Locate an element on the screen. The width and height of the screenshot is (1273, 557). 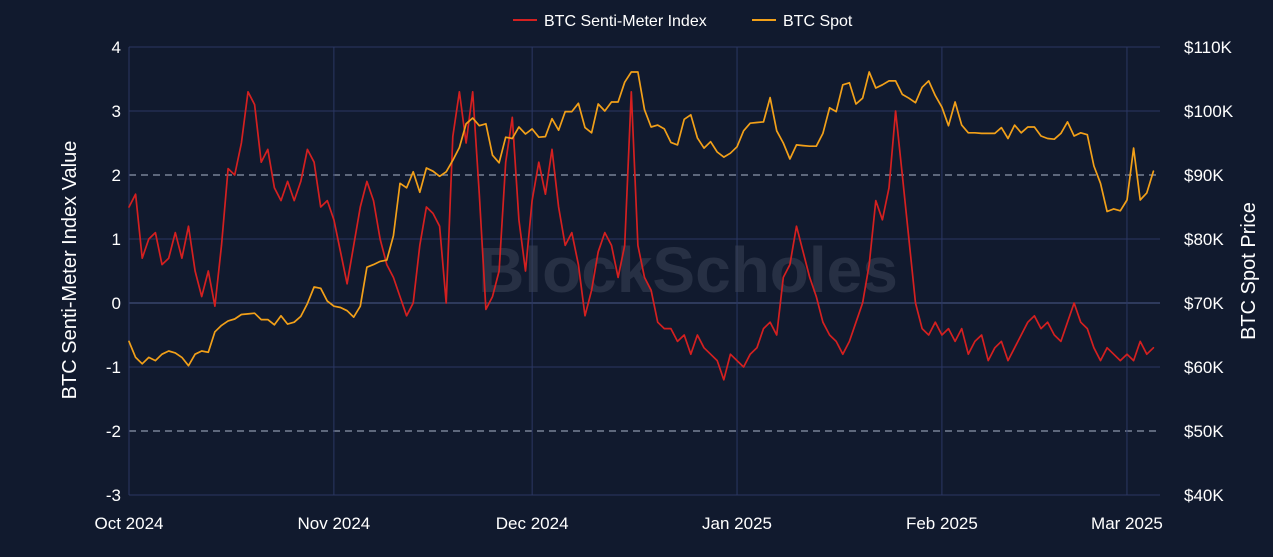
y-left-tick-label: 2 is located at coordinates (116, 175).